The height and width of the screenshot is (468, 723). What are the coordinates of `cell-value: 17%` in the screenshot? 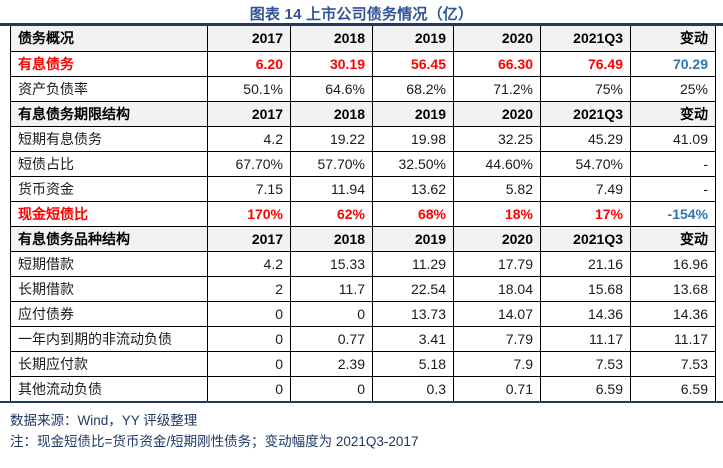 It's located at (585, 213).